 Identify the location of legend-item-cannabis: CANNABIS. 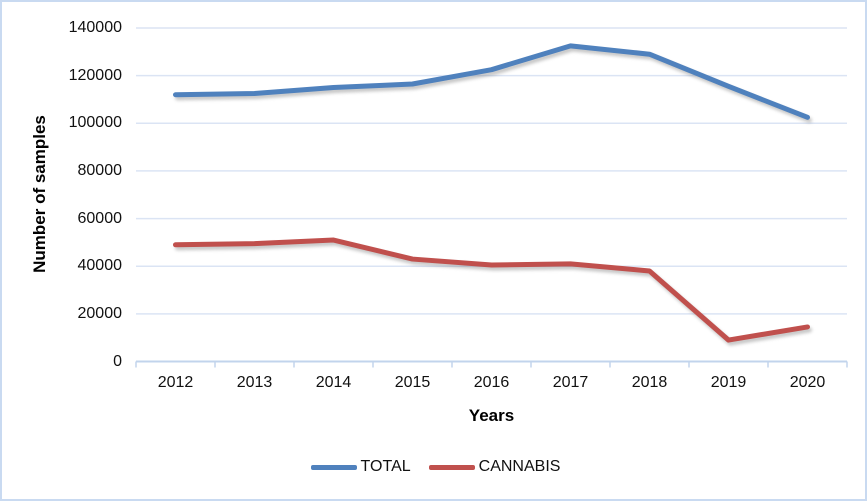
(494, 467).